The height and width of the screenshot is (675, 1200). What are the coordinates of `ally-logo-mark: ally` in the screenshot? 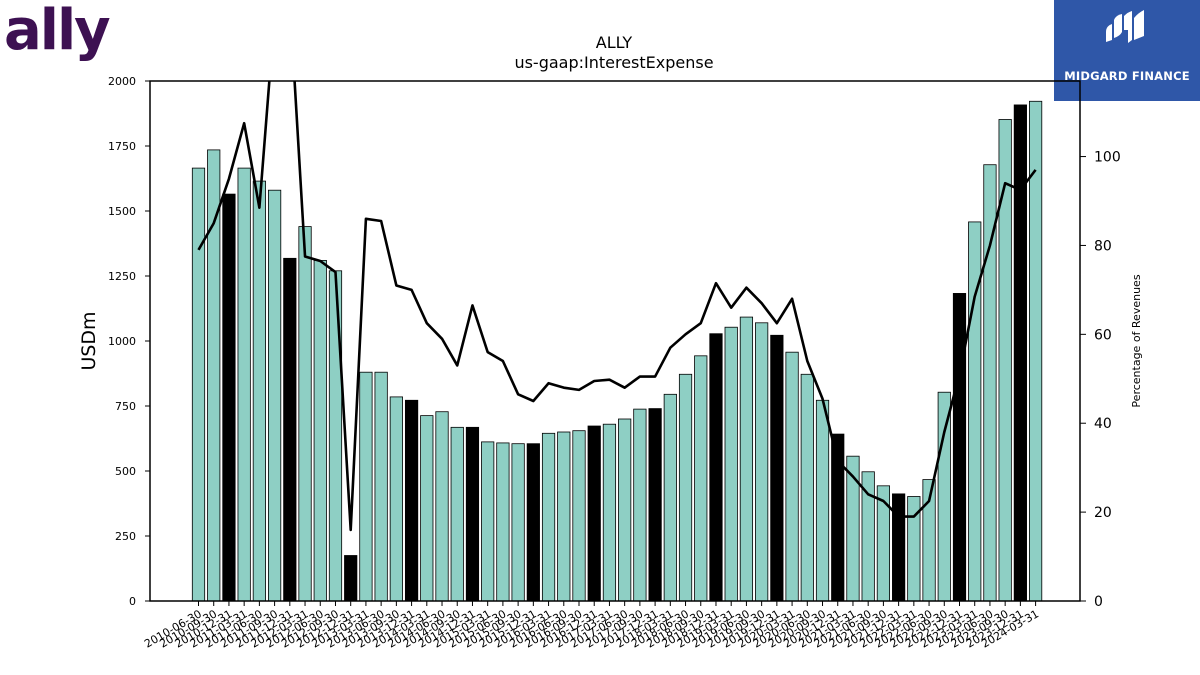 It's located at (58, 31).